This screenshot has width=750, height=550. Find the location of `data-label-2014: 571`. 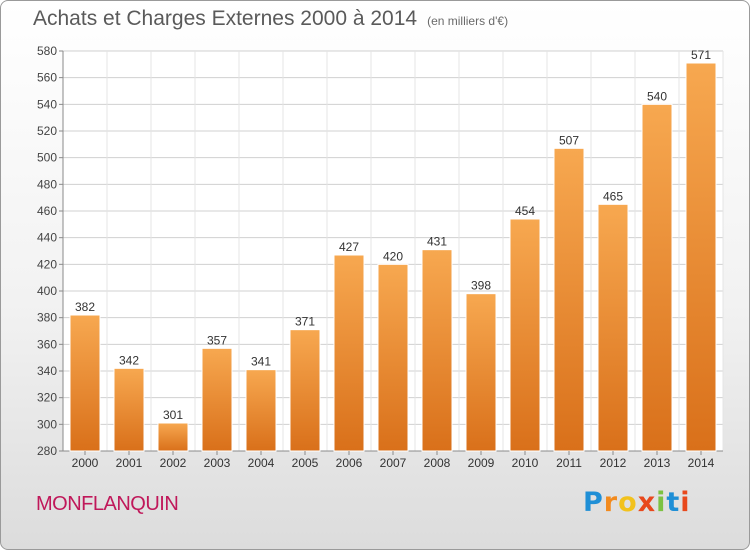

data-label-2014: 571 is located at coordinates (701, 55).